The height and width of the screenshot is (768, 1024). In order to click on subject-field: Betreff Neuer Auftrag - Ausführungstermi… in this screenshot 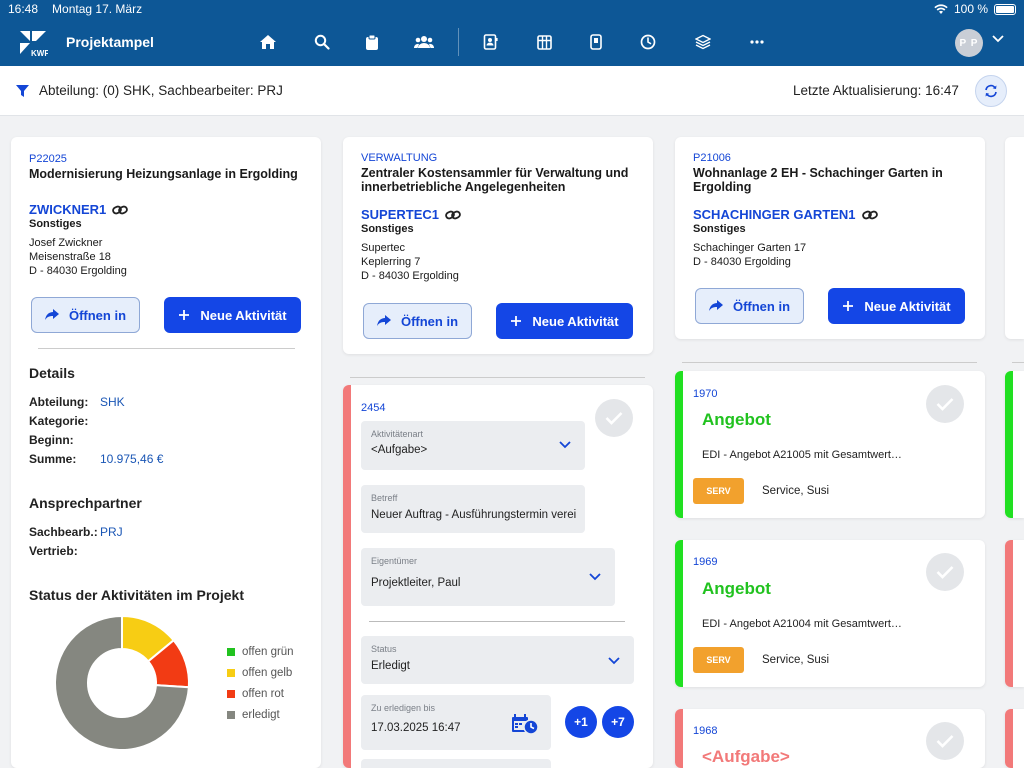, I will do `click(473, 509)`.